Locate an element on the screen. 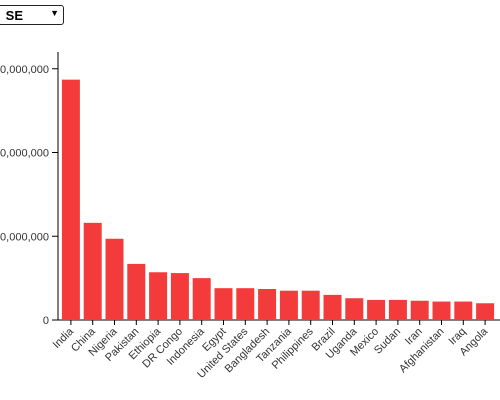 This screenshot has width=500, height=400. y-tick-label: 10,000,000 is located at coordinates (24, 237).